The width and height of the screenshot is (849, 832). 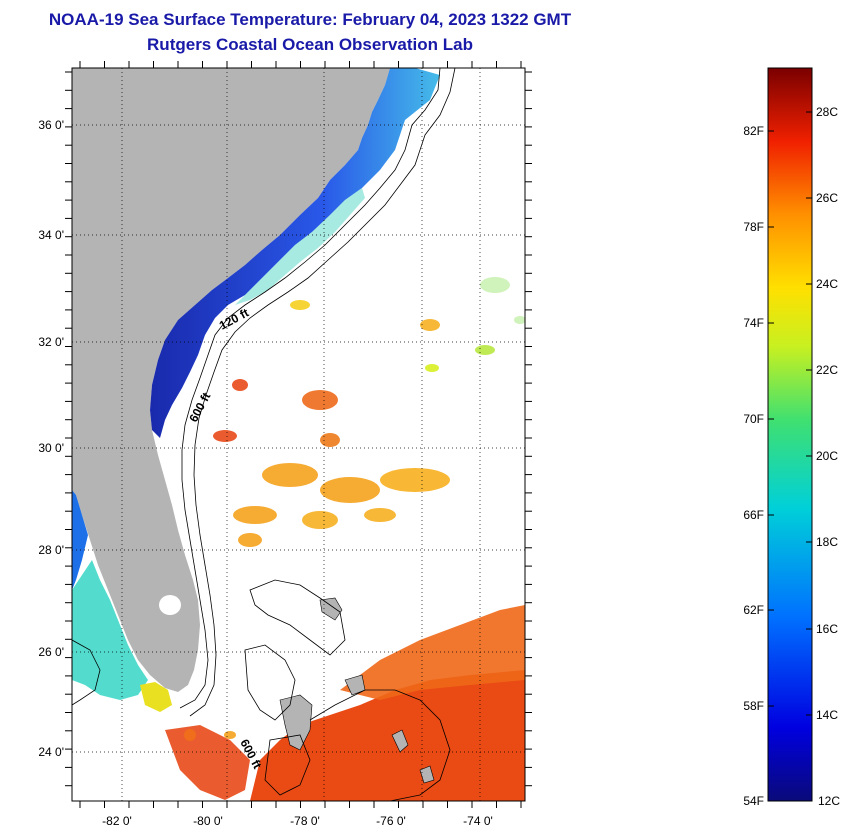 I want to click on lat-label-24: 24 0', so click(x=51, y=752).